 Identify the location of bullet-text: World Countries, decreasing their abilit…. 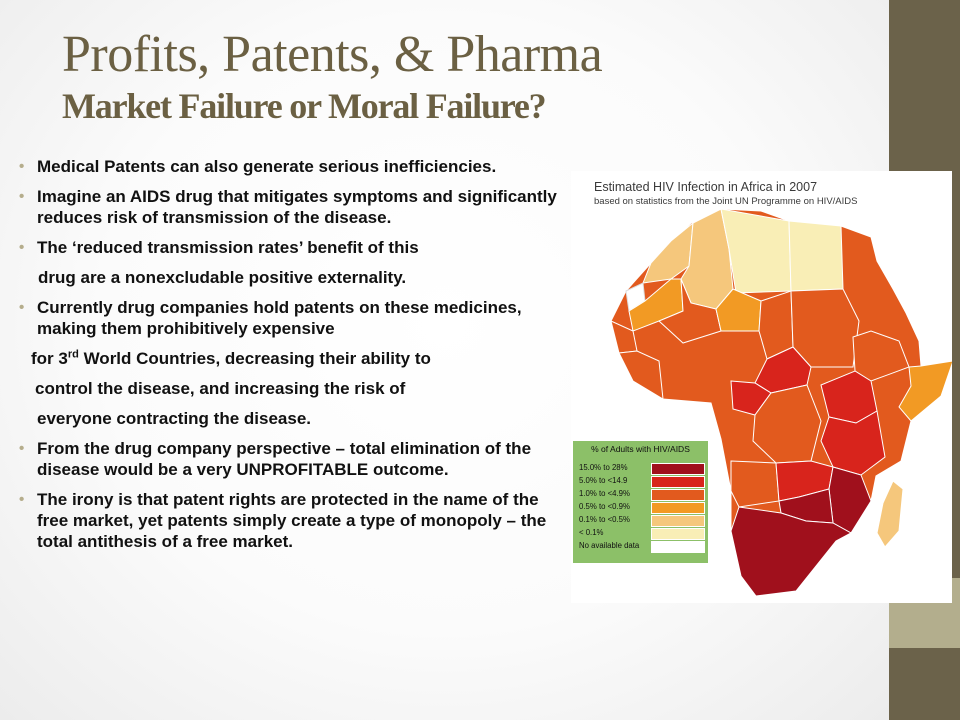
(254, 358).